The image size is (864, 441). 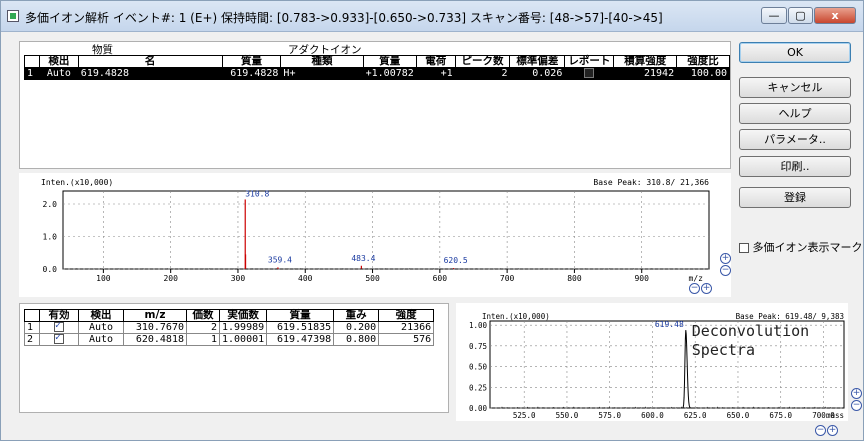 I want to click on peak-label: 620.5, so click(x=456, y=260).